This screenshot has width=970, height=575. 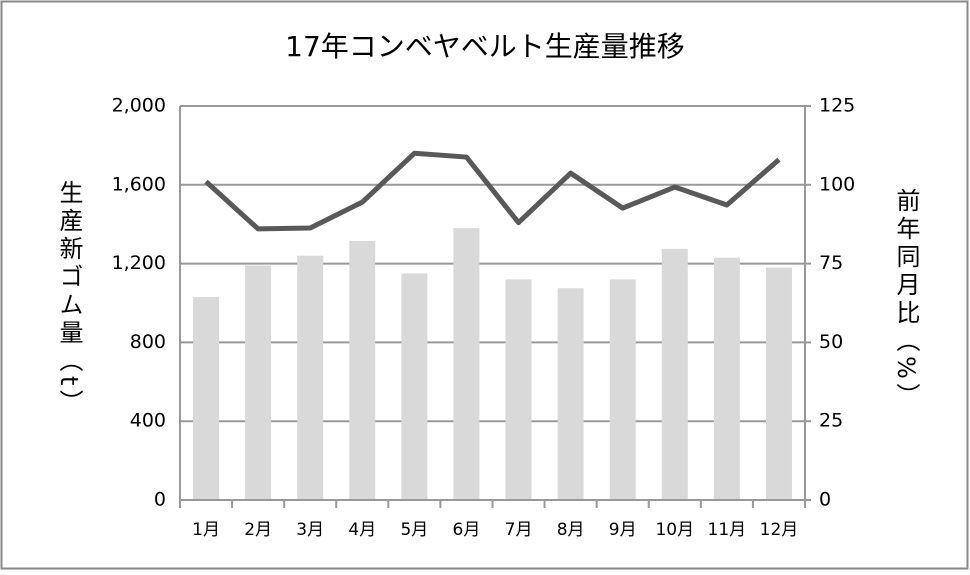 I want to click on y-tick-label: 2,000, so click(x=139, y=106).